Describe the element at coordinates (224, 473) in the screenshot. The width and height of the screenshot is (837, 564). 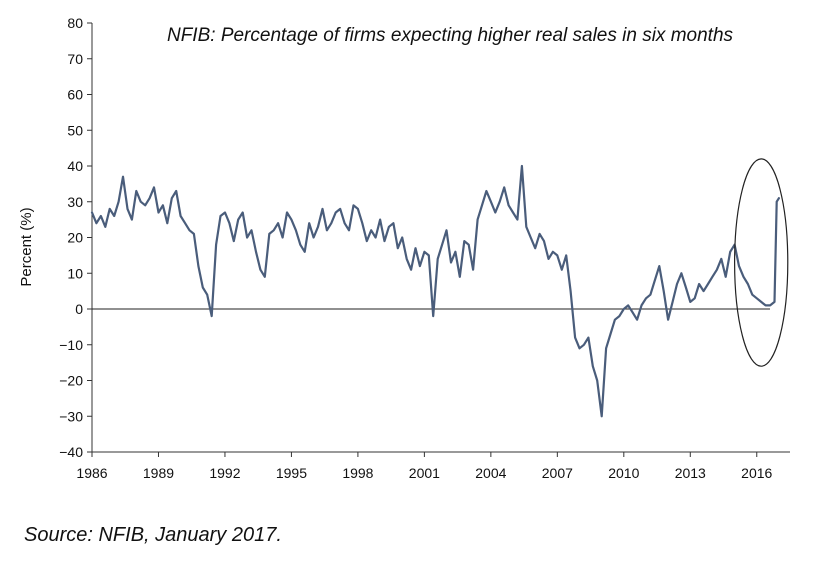
I see `x-tick-label: 1992` at that location.